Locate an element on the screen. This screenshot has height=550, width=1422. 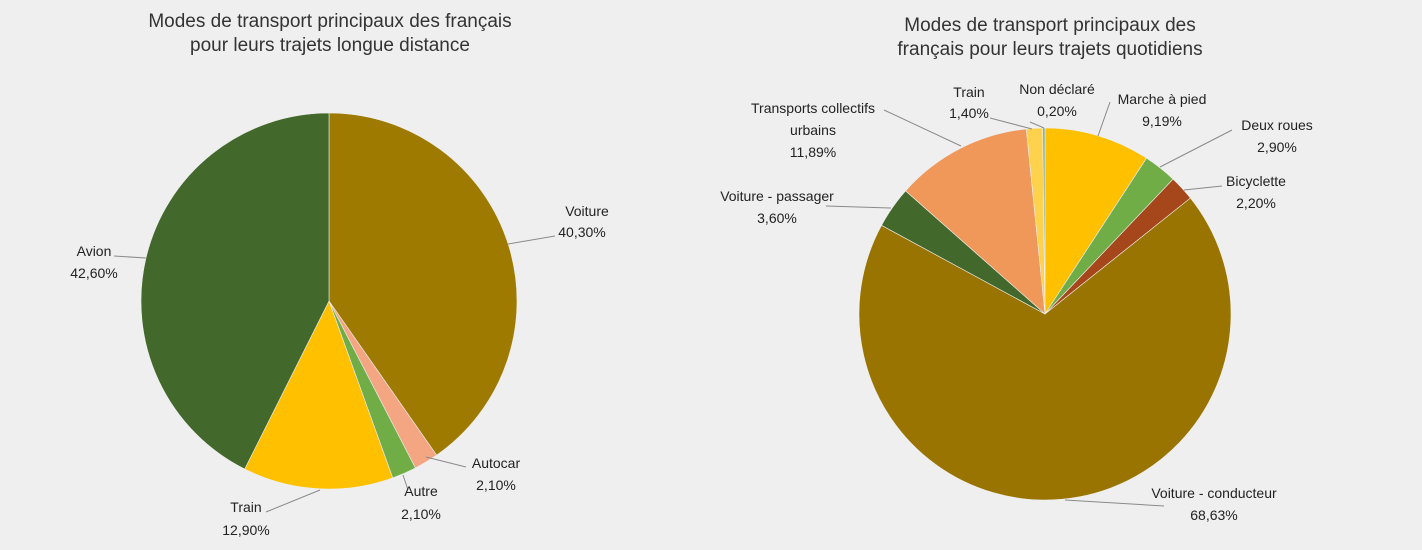
data-label-long-distance-voiture: 40,30% is located at coordinates (581, 232).